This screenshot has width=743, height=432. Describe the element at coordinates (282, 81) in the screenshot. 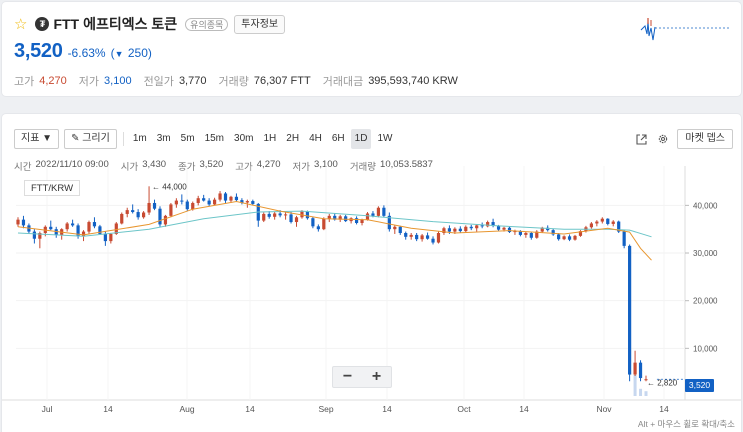

I see `stat-volume-value: 76,307 FTT` at that location.